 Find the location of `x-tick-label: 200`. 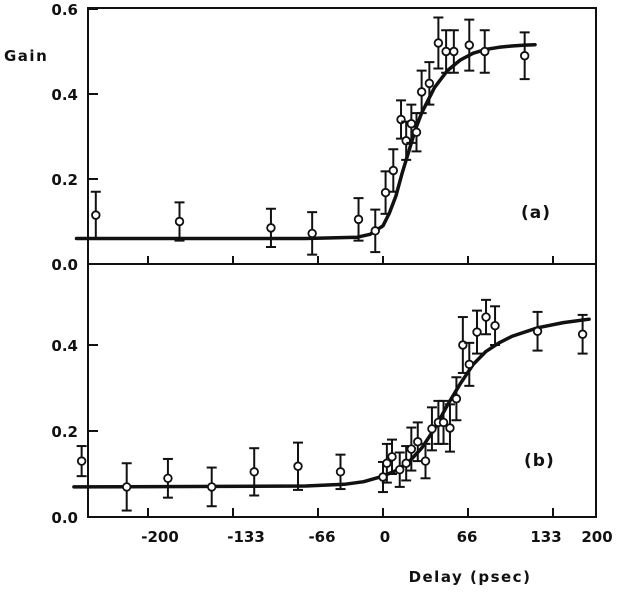

x-tick-label: 200 is located at coordinates (596, 537).